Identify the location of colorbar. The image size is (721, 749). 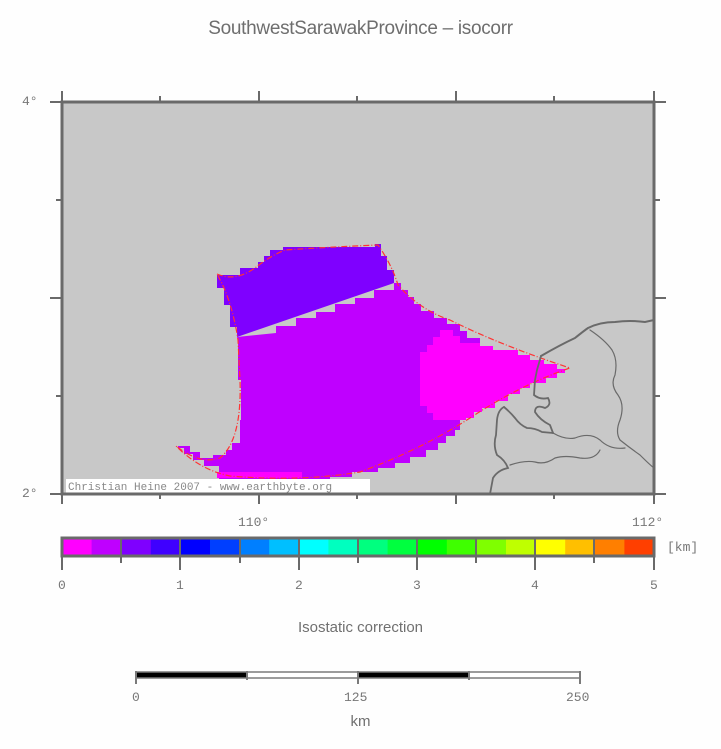
(358, 547).